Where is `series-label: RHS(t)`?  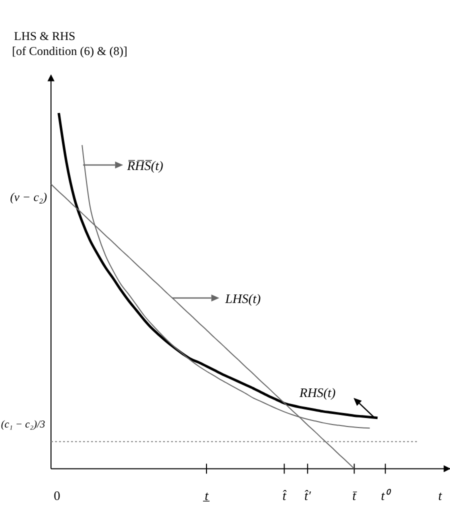
series-label: RHS(t) is located at coordinates (317, 392).